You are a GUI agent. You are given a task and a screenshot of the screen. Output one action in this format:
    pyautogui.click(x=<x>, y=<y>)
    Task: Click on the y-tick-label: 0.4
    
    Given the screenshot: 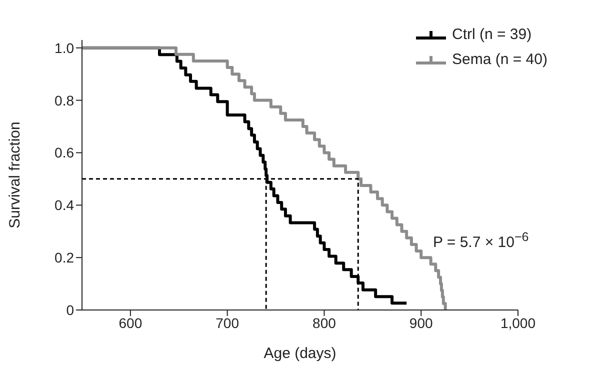 What is the action you would take?
    pyautogui.click(x=64, y=205)
    